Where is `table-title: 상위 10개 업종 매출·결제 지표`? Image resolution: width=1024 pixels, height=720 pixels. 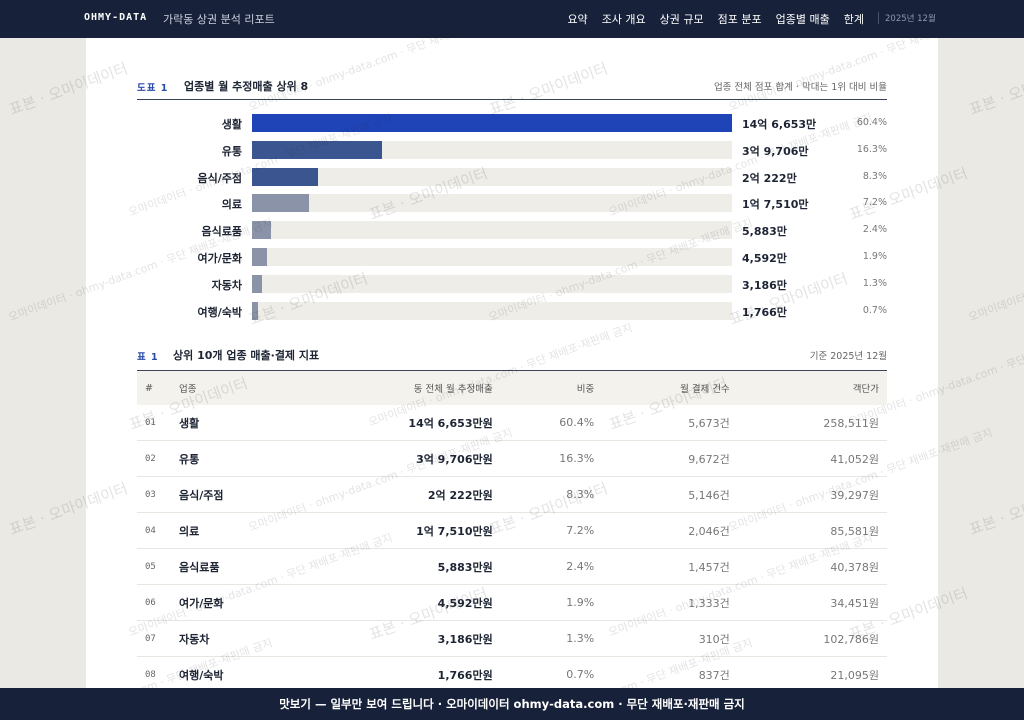
table-title: 상위 10개 업종 매출·결제 지표 is located at coordinates (246, 355).